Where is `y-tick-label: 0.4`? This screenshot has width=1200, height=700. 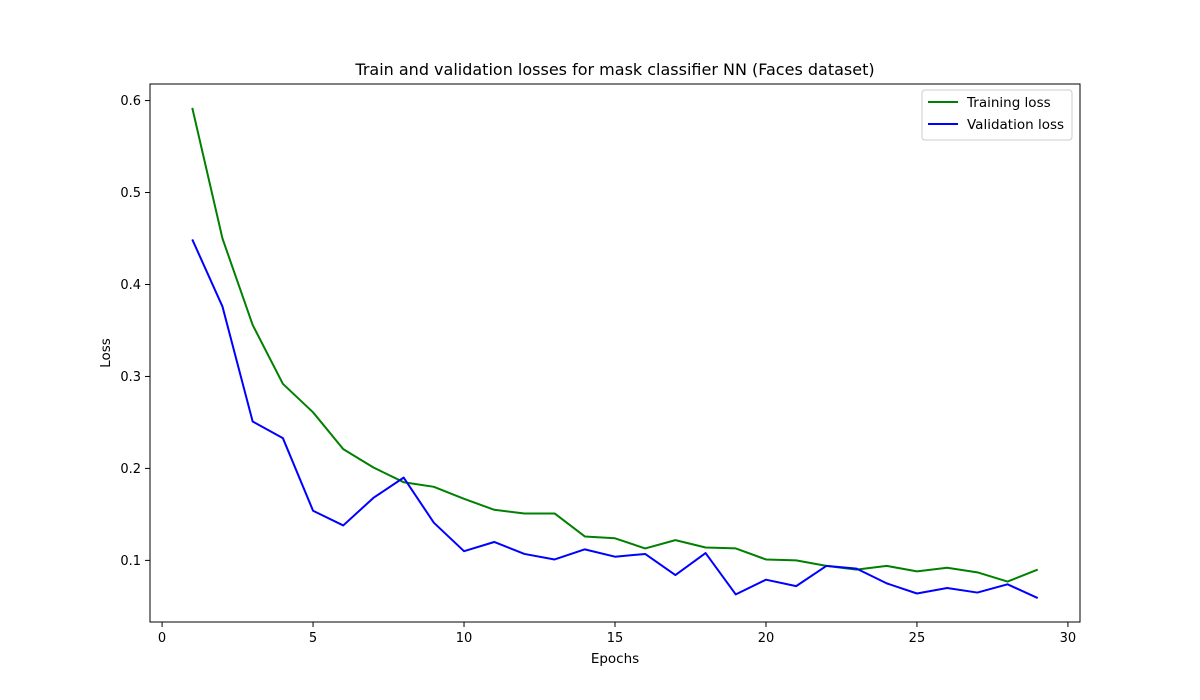 y-tick-label: 0.4 is located at coordinates (130, 285).